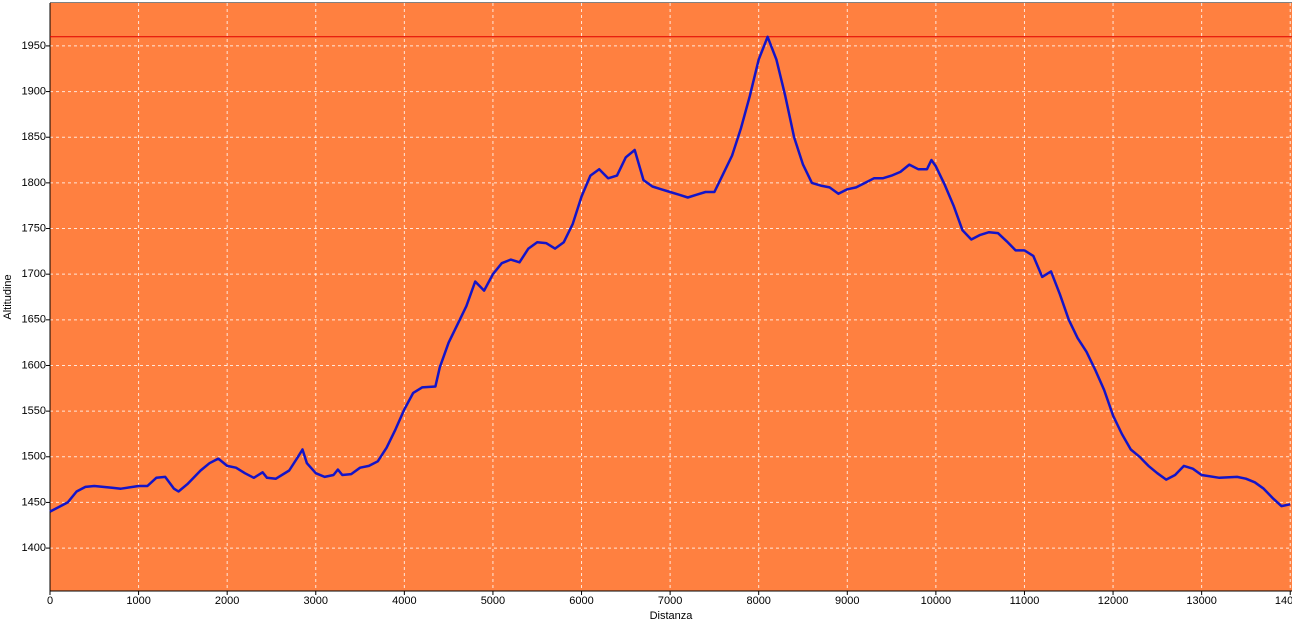  What do you see at coordinates (672, 616) in the screenshot?
I see `x-axis-label: Distanza` at bounding box center [672, 616].